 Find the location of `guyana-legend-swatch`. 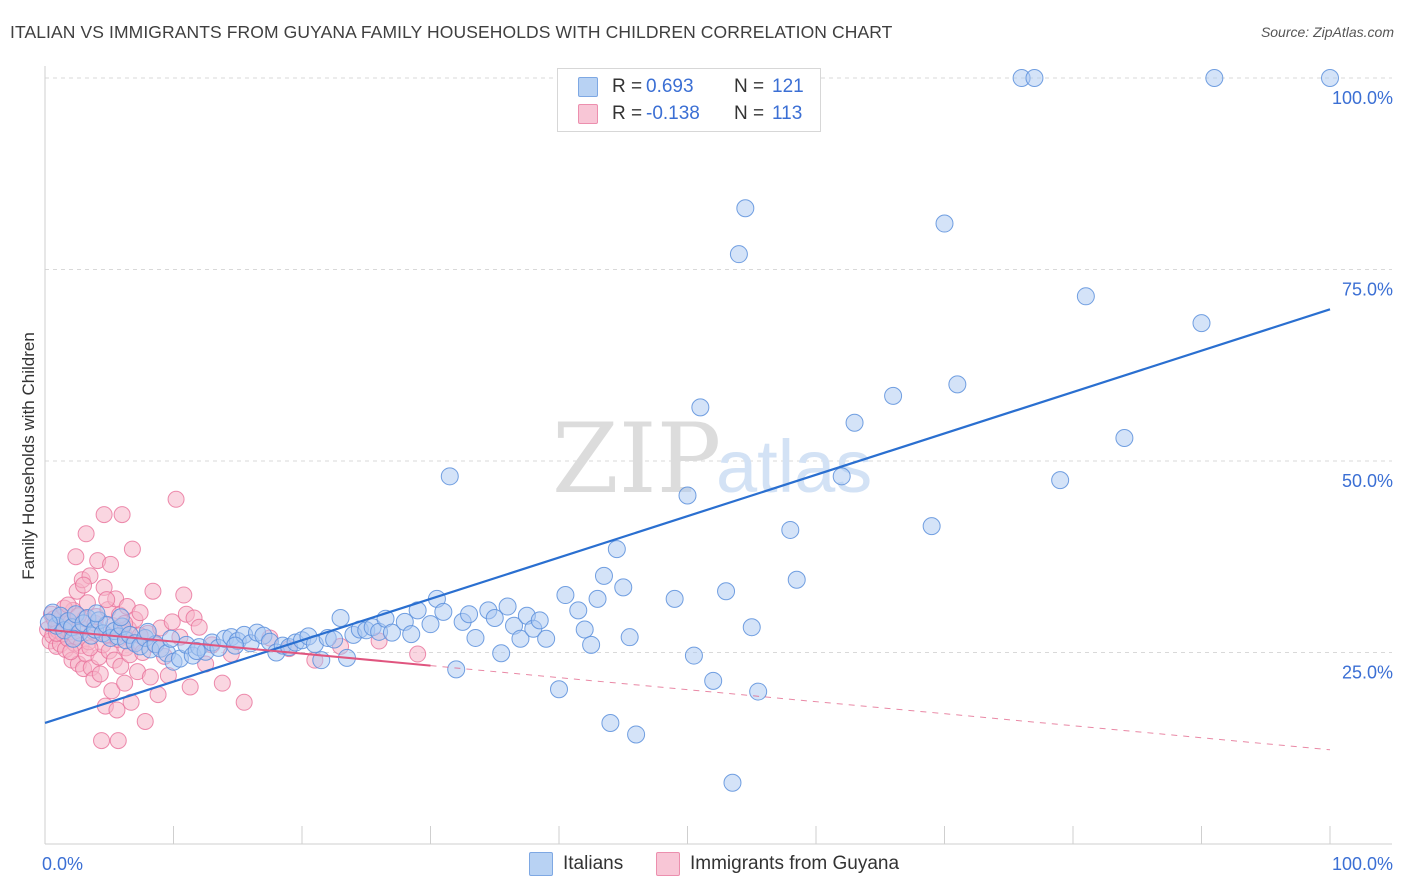

guyana-legend-swatch is located at coordinates (668, 864).